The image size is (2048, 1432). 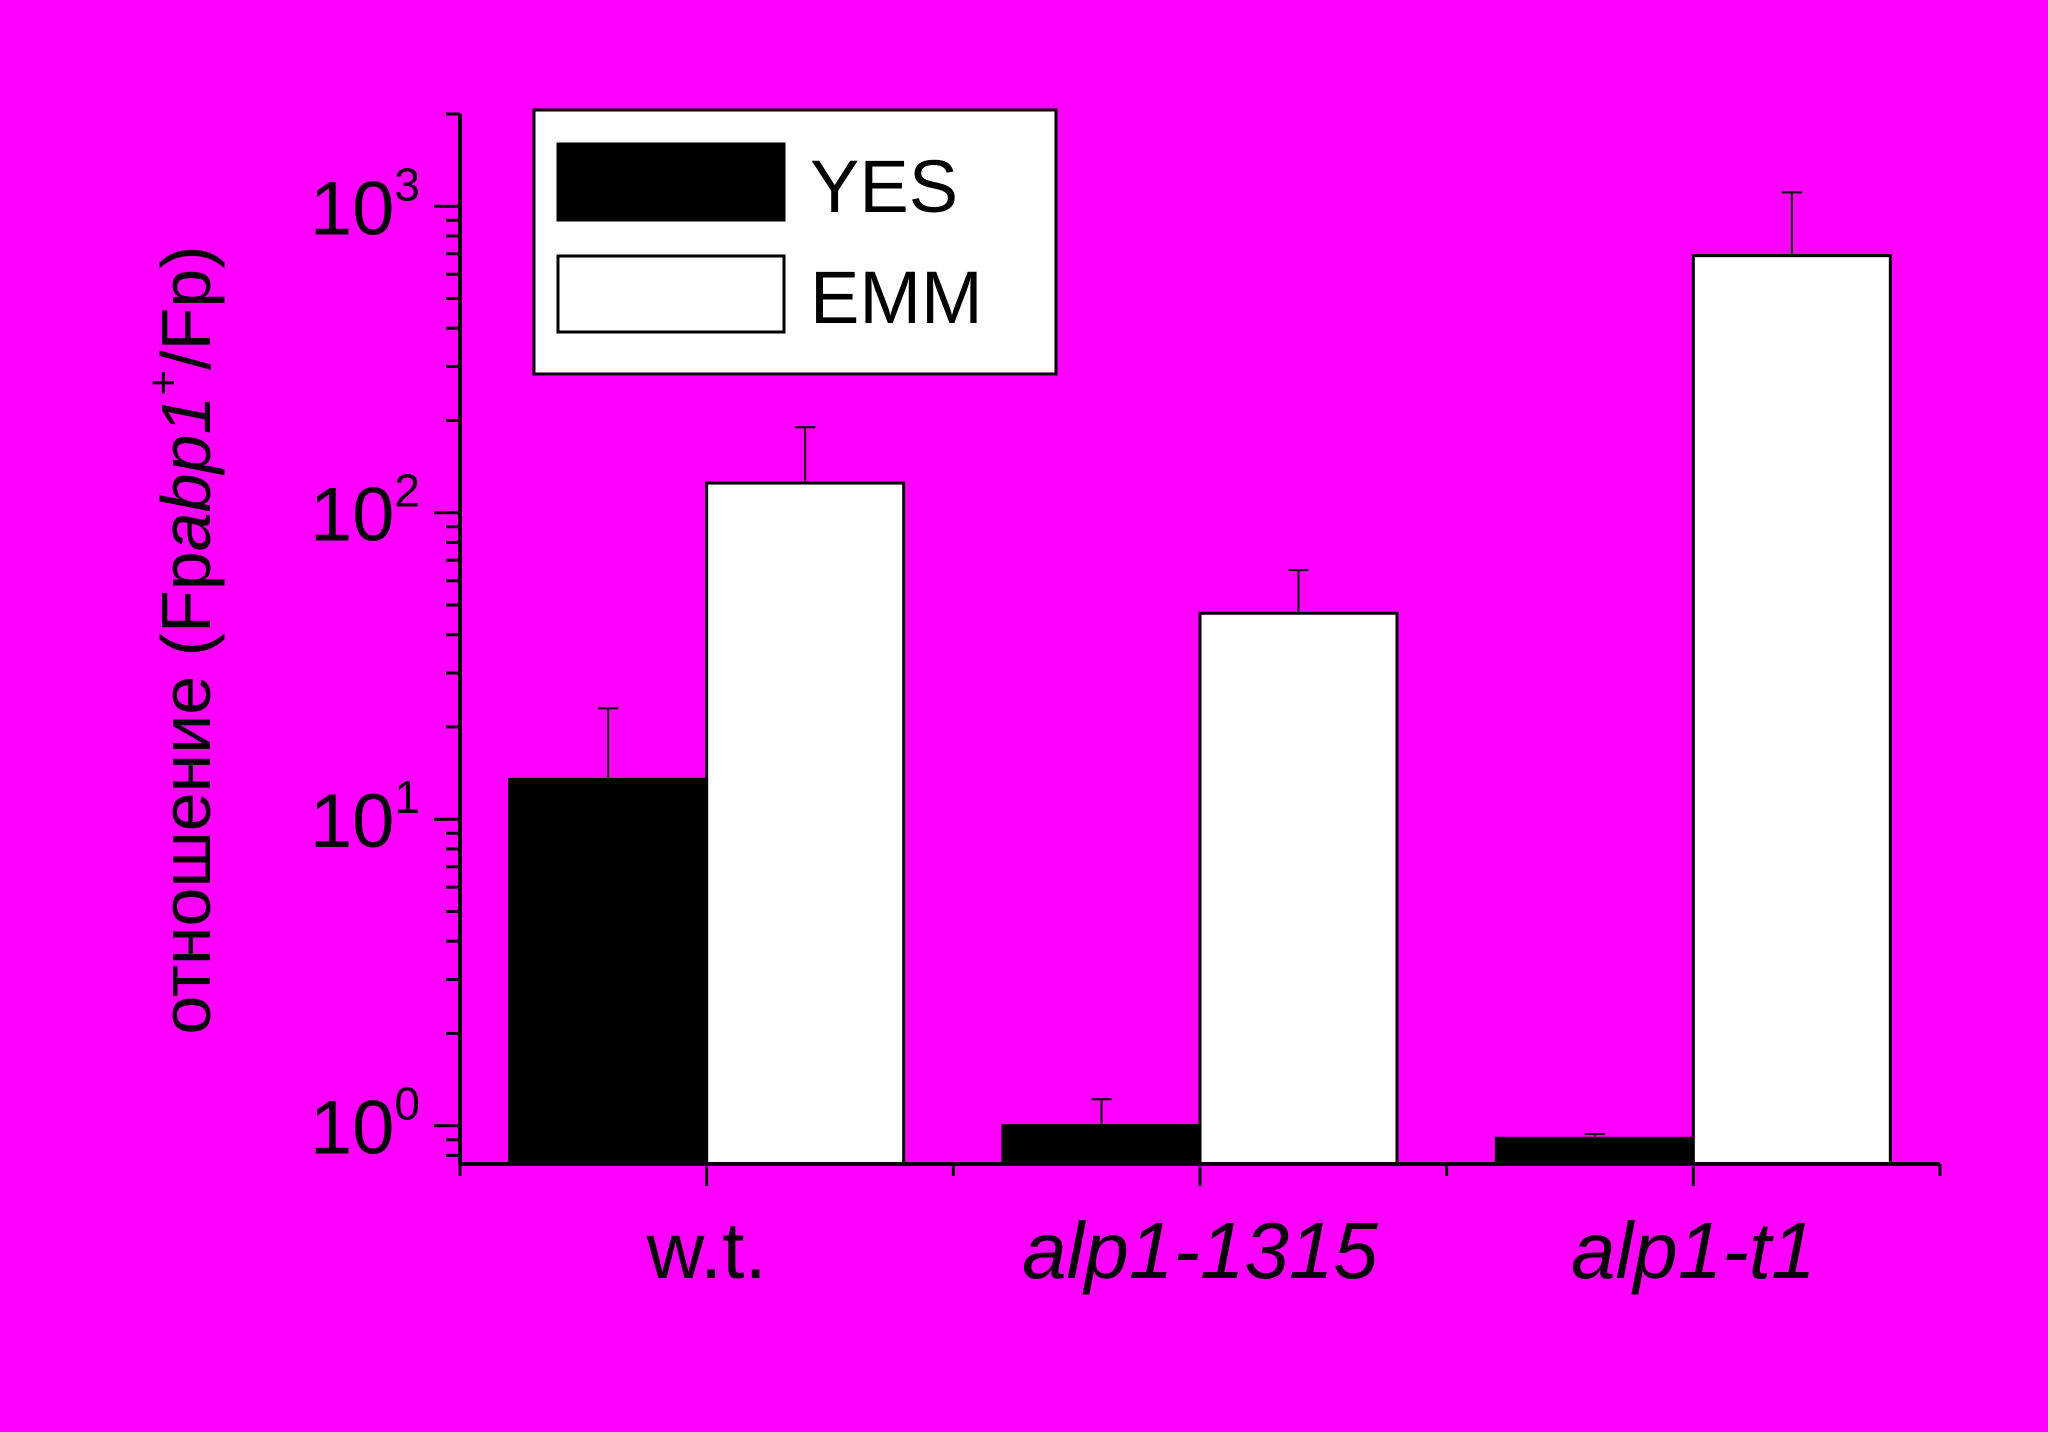 I want to click on legend-label-emm: EMM, so click(x=896, y=297).